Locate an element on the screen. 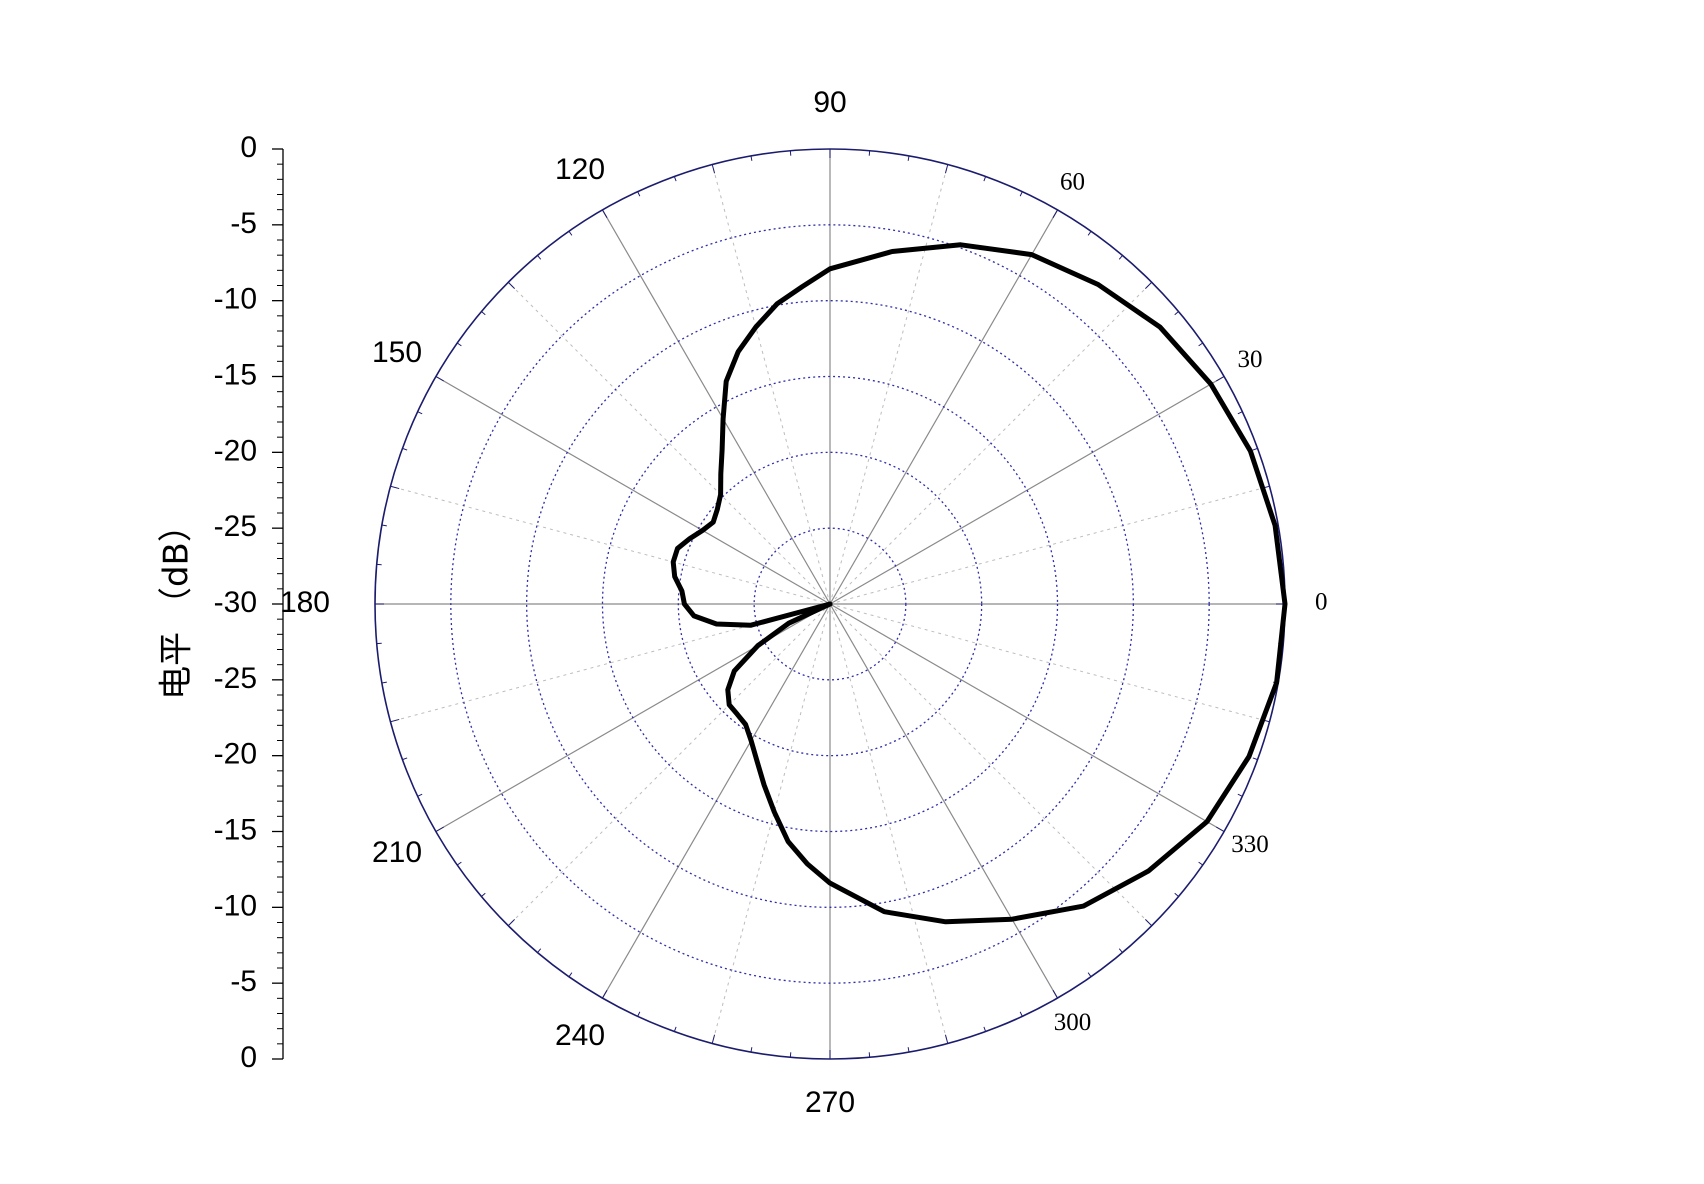 The height and width of the screenshot is (1184, 1704). angle-tick-label-150: 150 is located at coordinates (397, 352).